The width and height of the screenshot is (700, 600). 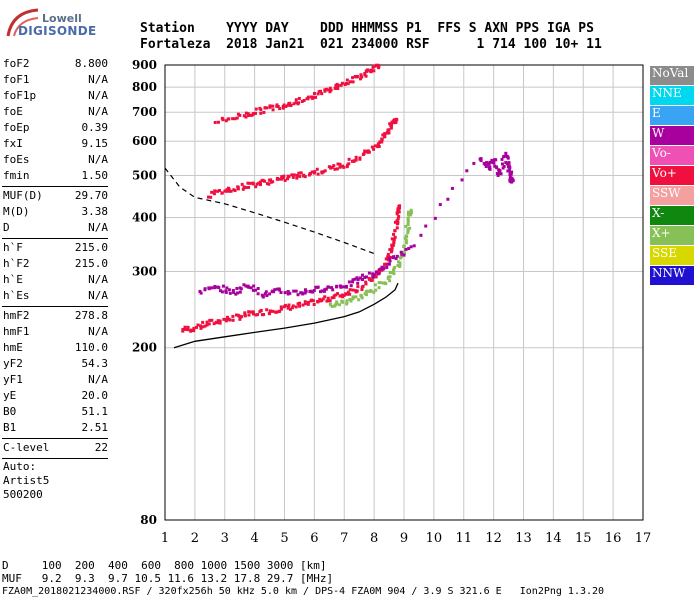 I want to click on param-label: h`F, so click(x=13, y=247).